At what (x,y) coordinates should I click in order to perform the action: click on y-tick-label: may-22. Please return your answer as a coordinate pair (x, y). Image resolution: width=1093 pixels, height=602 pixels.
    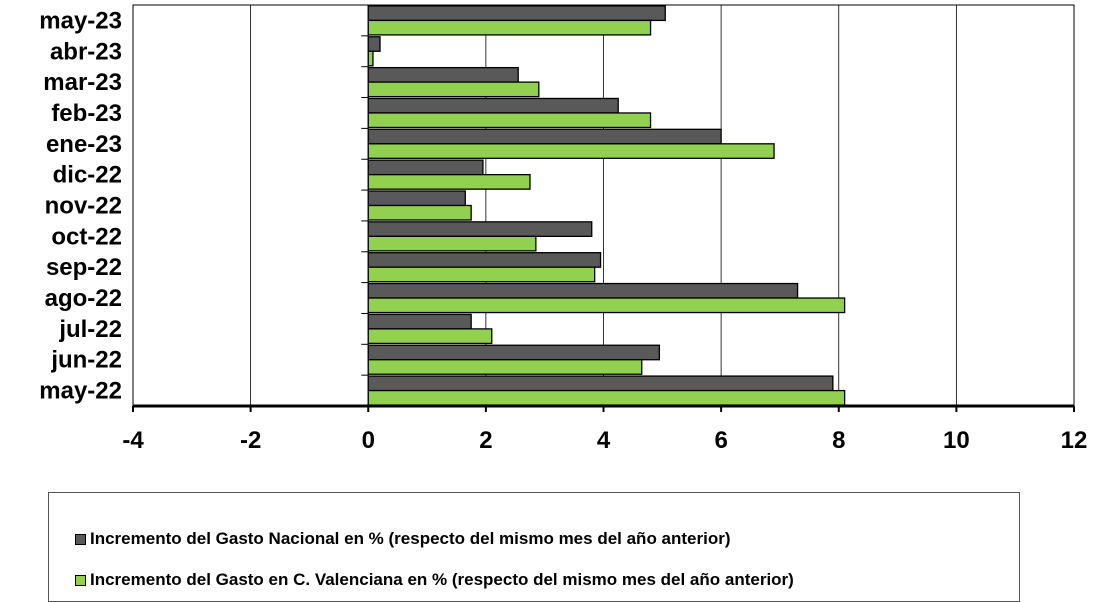
    Looking at the image, I should click on (80, 391).